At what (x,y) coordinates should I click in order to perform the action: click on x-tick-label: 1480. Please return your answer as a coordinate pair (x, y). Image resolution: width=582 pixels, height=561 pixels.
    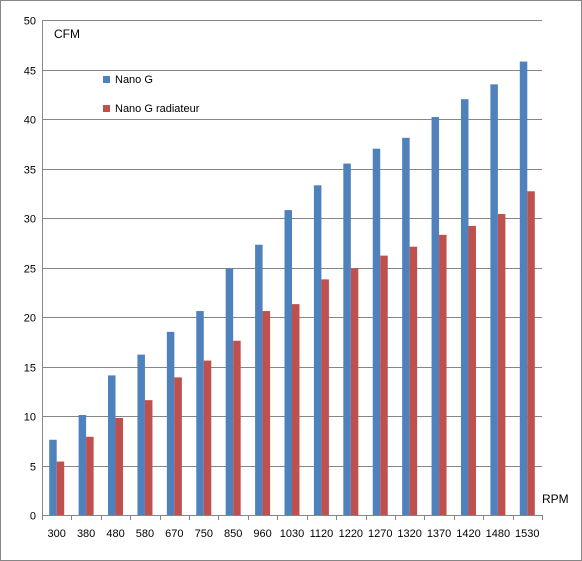
    Looking at the image, I should click on (498, 534).